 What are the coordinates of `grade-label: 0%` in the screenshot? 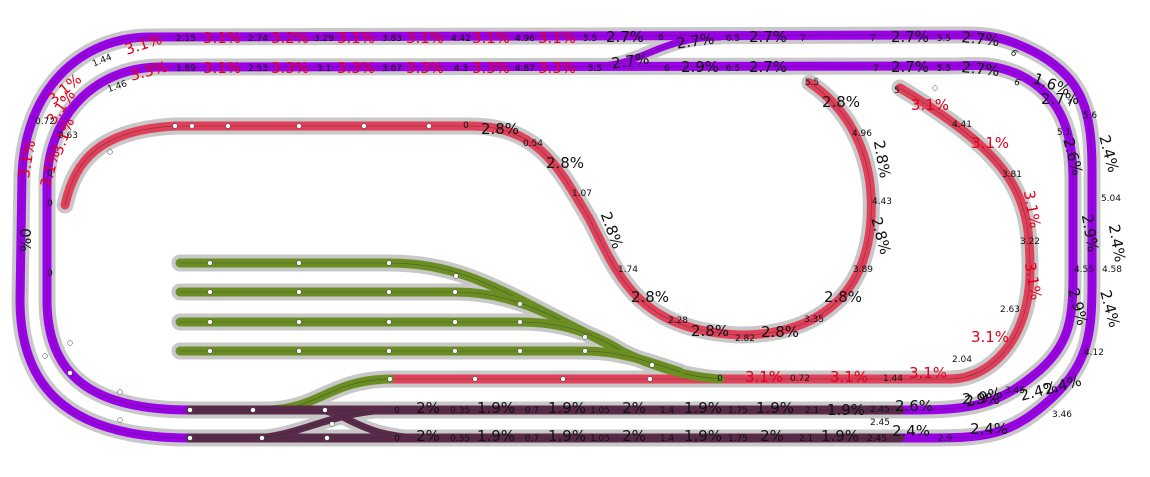 It's located at (25, 240).